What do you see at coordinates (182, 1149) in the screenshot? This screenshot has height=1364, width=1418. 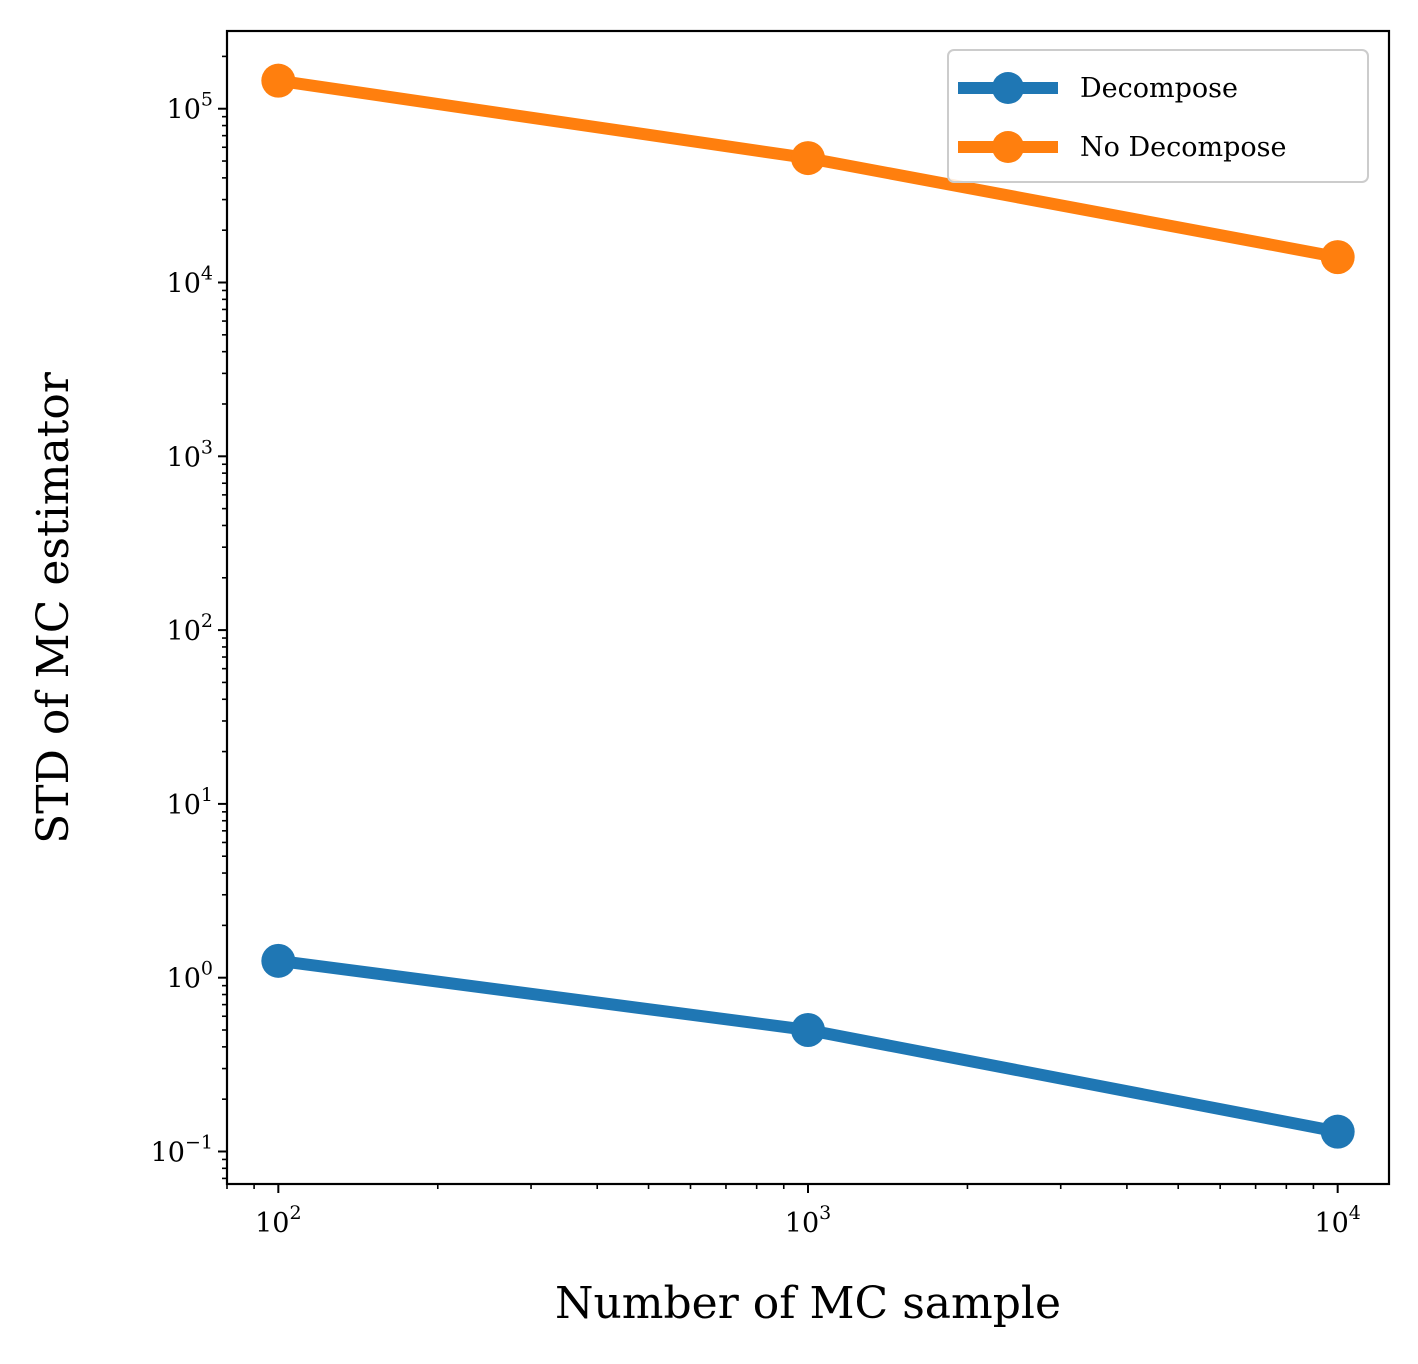 I see `y-tick-label: 10⁻¹` at bounding box center [182, 1149].